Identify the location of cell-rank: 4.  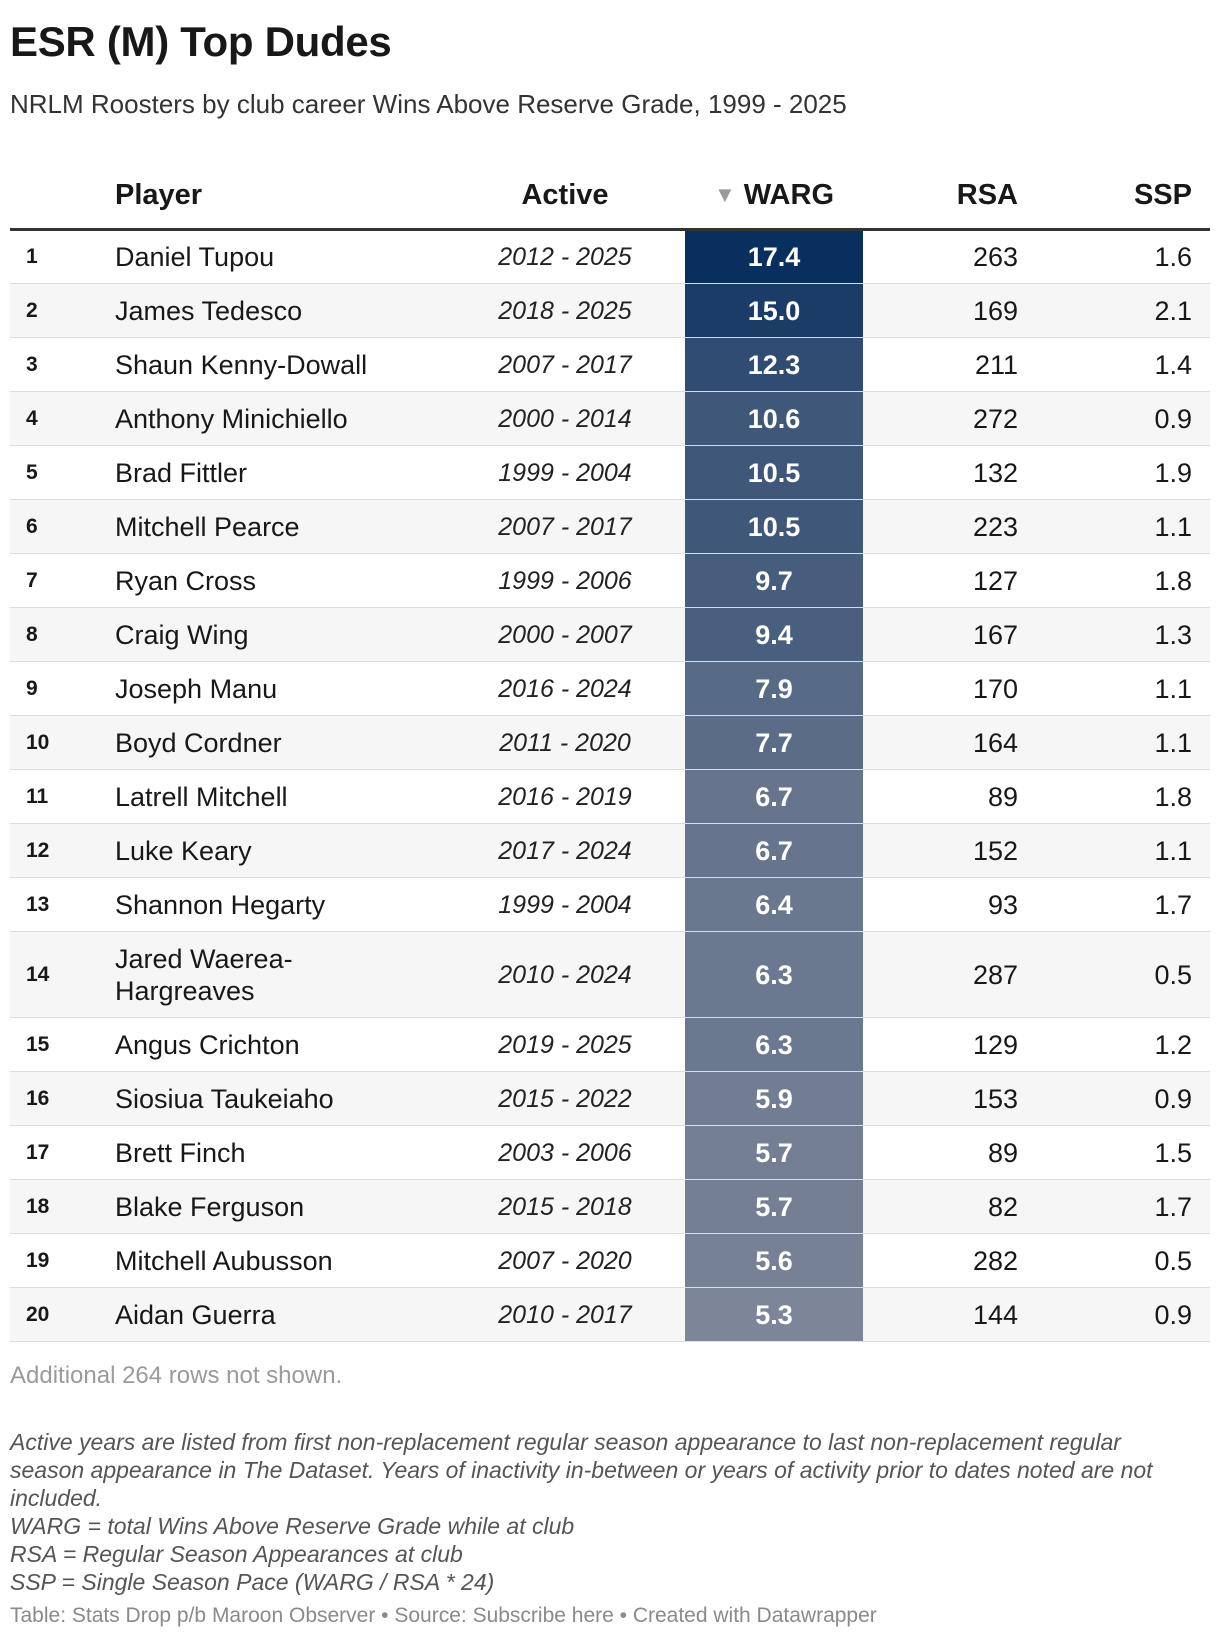
(32, 418).